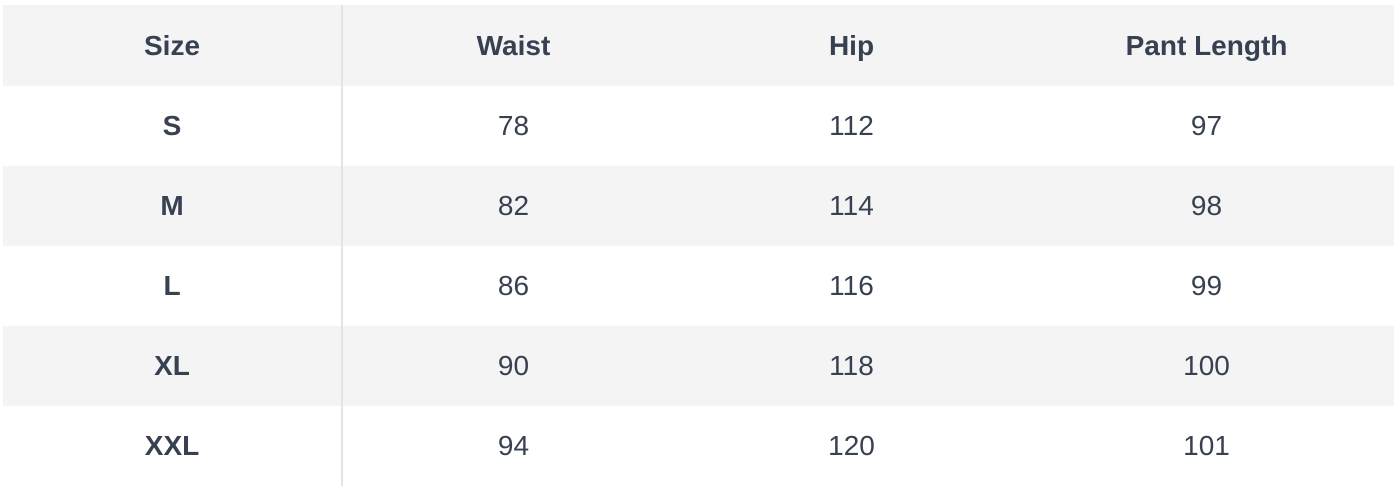  Describe the element at coordinates (851, 45) in the screenshot. I see `header-cell-hip: Hip` at that location.